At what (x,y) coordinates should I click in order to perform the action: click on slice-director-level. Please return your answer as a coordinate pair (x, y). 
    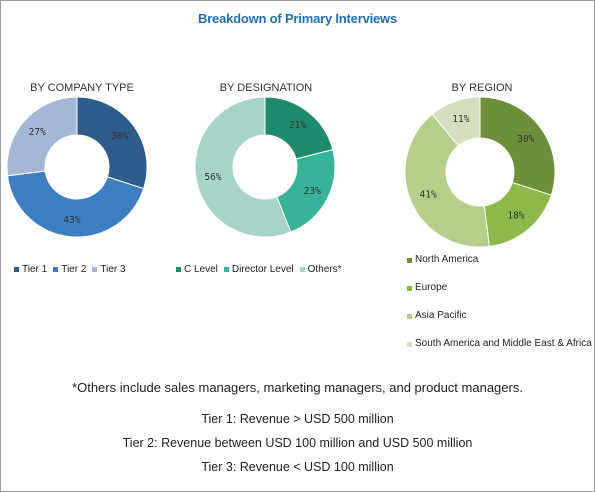
    Looking at the image, I should click on (306, 190).